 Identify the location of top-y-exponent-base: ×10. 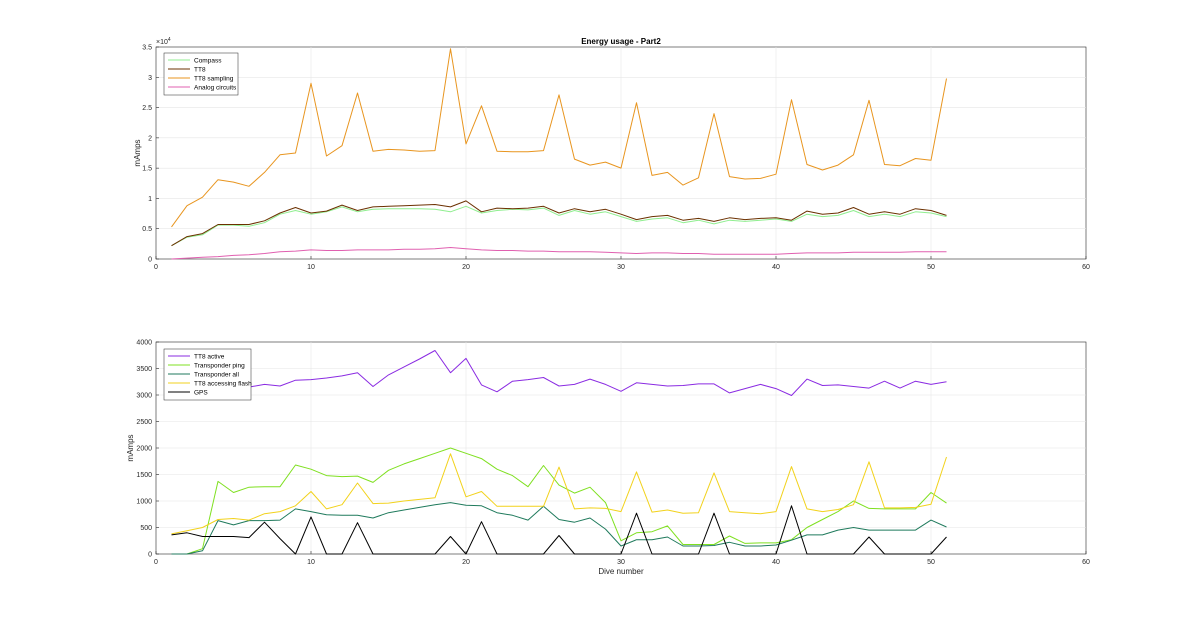
(162, 42).